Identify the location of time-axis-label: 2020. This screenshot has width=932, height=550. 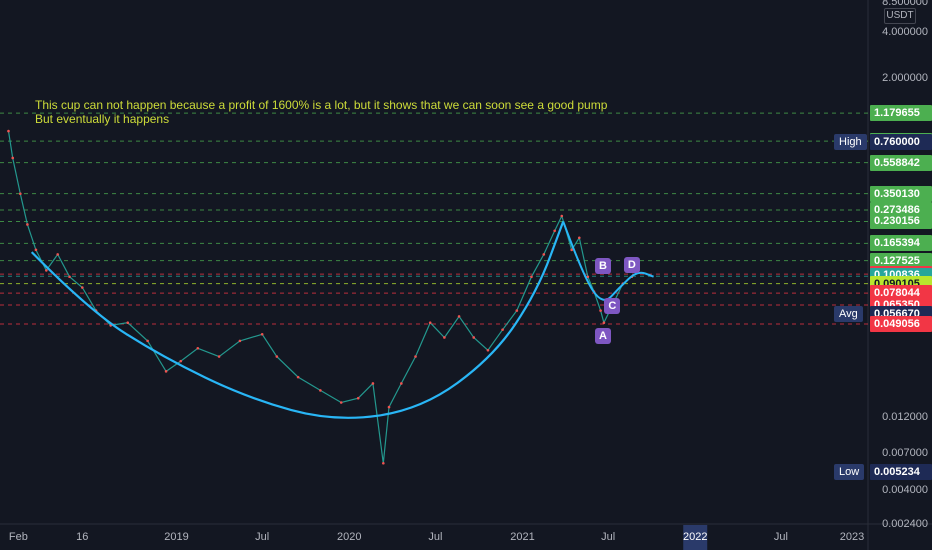
(349, 537).